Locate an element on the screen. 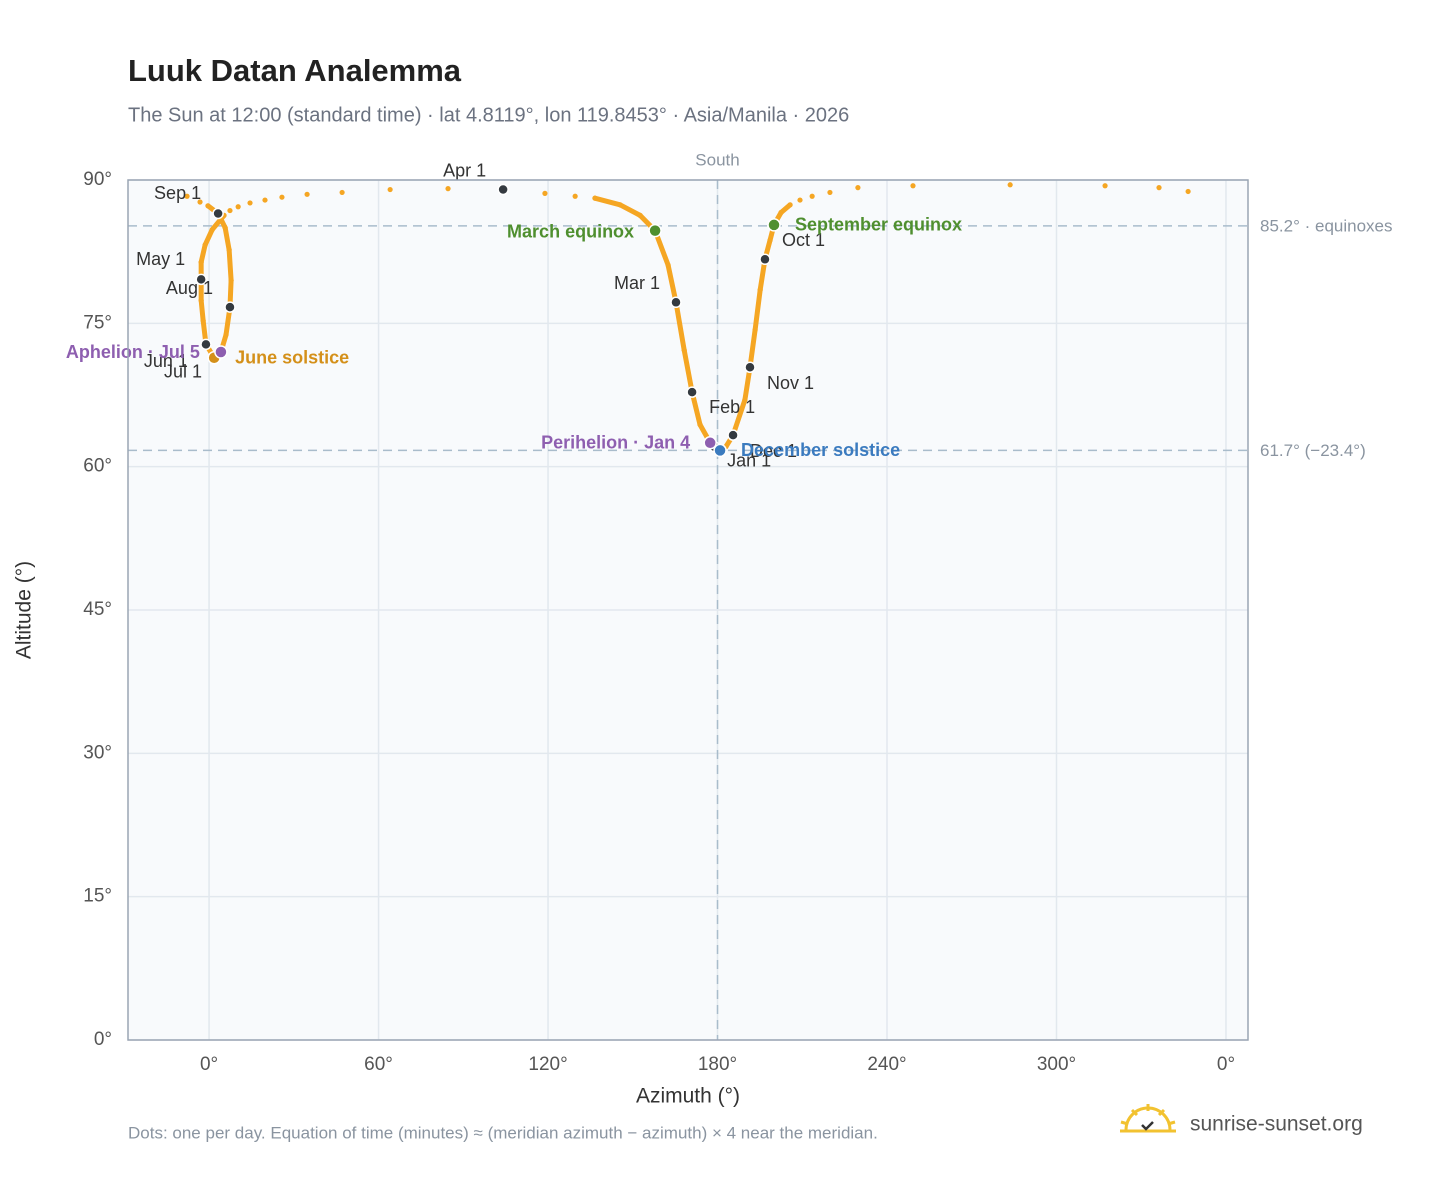 The width and height of the screenshot is (1448, 1188). month-label: Sep 1 is located at coordinates (177, 193).